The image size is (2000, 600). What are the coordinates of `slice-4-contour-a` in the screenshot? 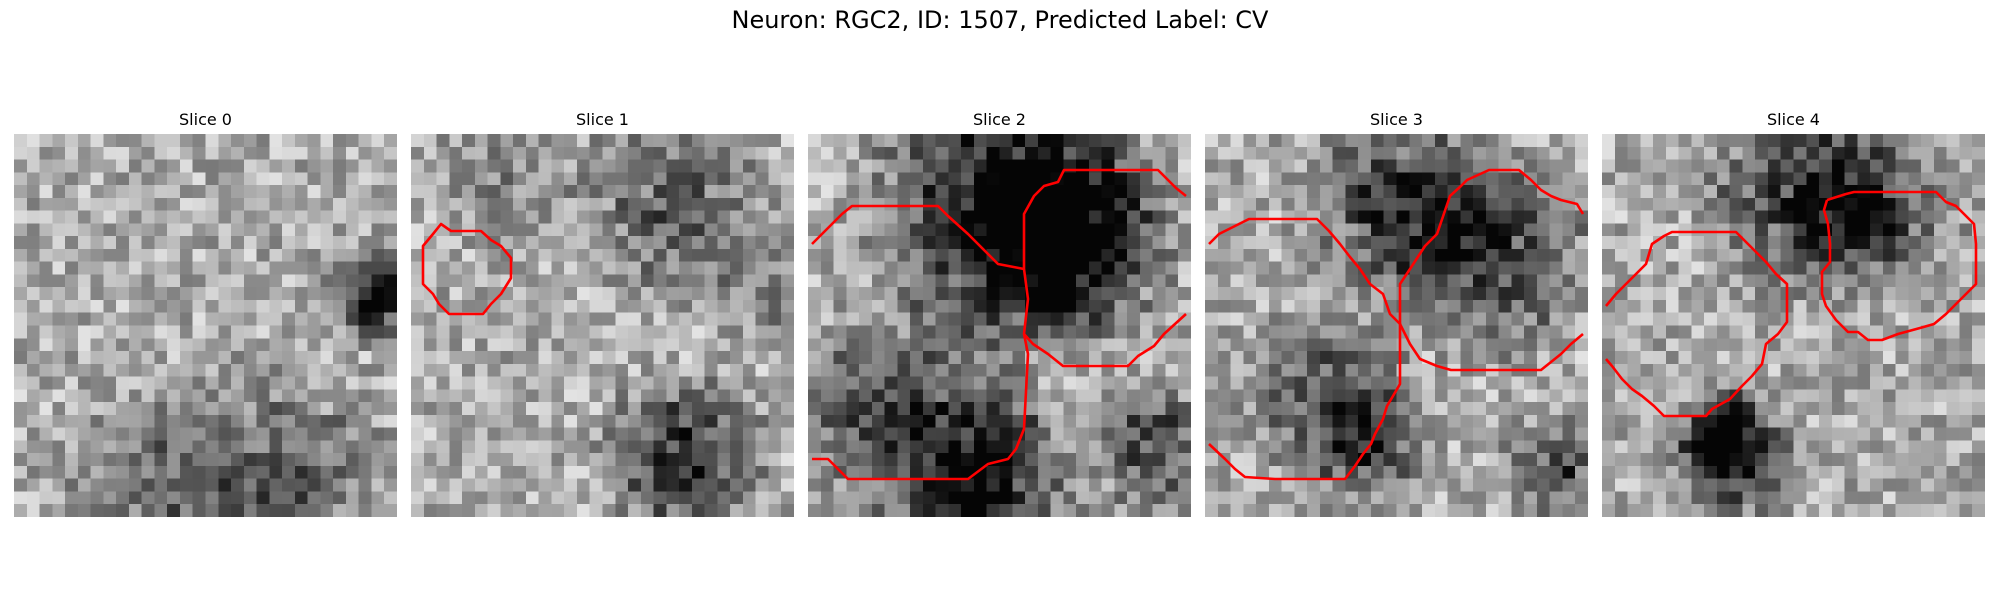 It's located at (1697, 324).